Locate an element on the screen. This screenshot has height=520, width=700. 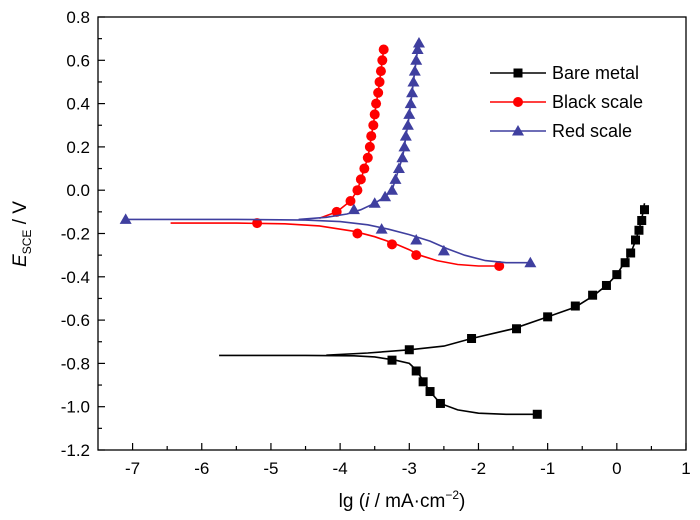
y-axis-title: ESCE / V is located at coordinates (22, 234).